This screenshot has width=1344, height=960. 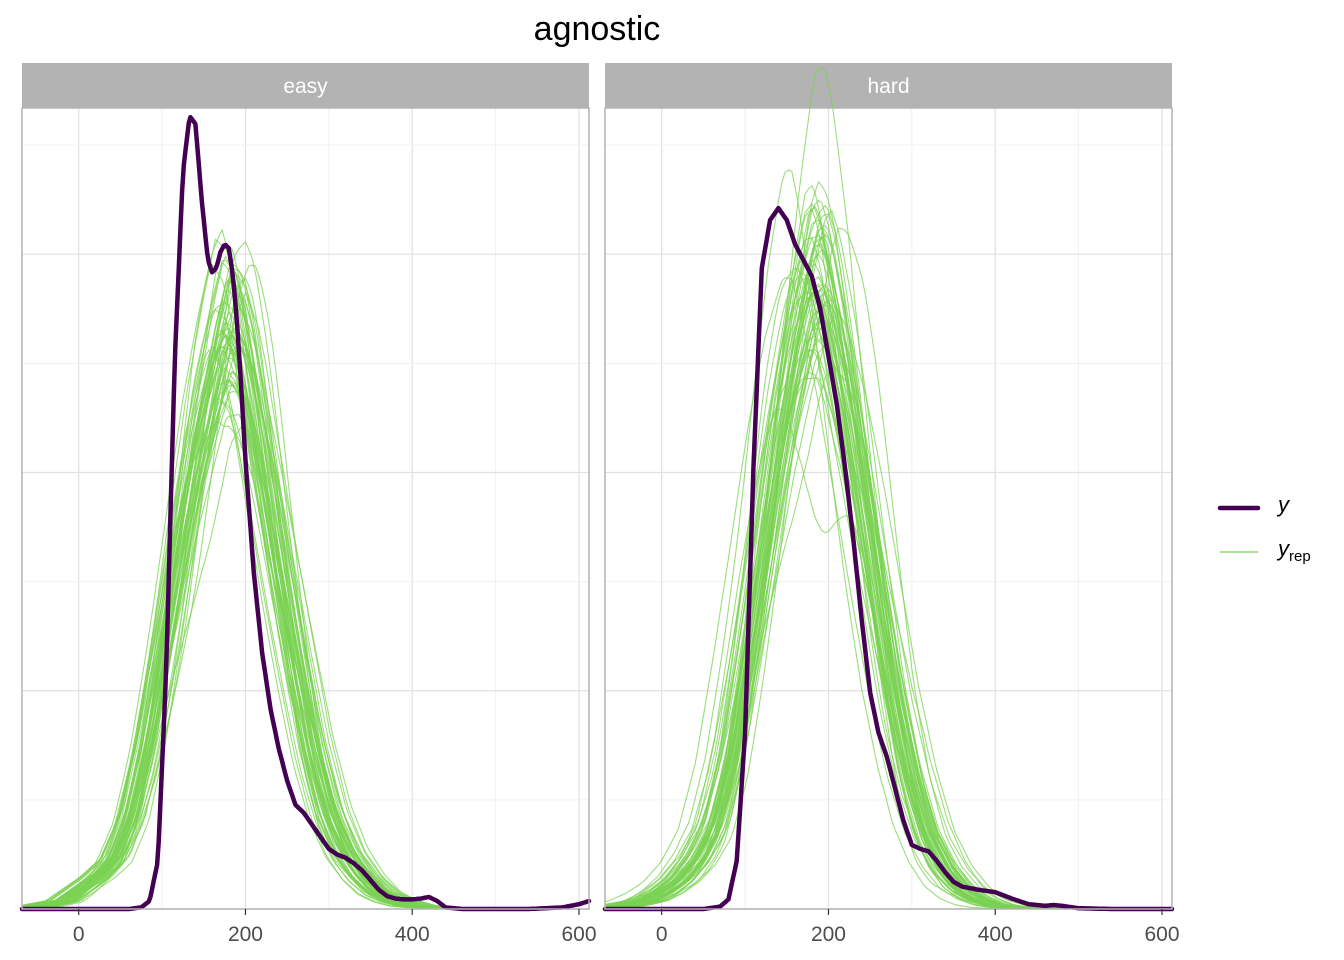 I want to click on legend: y yrep, so click(x=1264, y=528).